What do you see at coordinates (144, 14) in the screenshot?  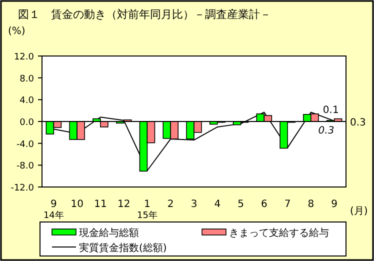 I see `chart-title: 図１ 賃金の動き（対前年同月比）－調査産業計－` at bounding box center [144, 14].